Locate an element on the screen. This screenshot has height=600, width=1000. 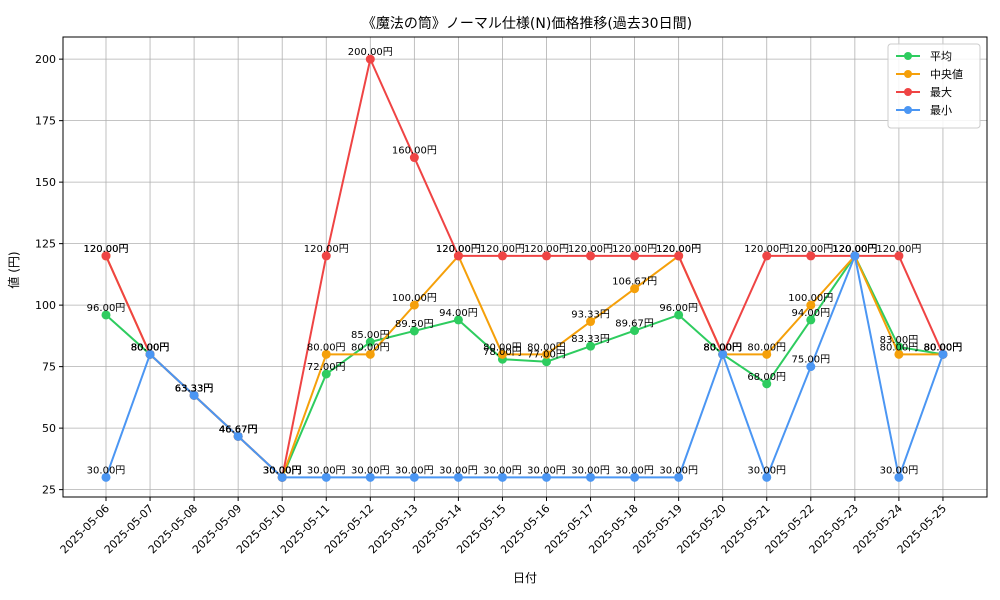
legend-entry: 最大 is located at coordinates (941, 92).